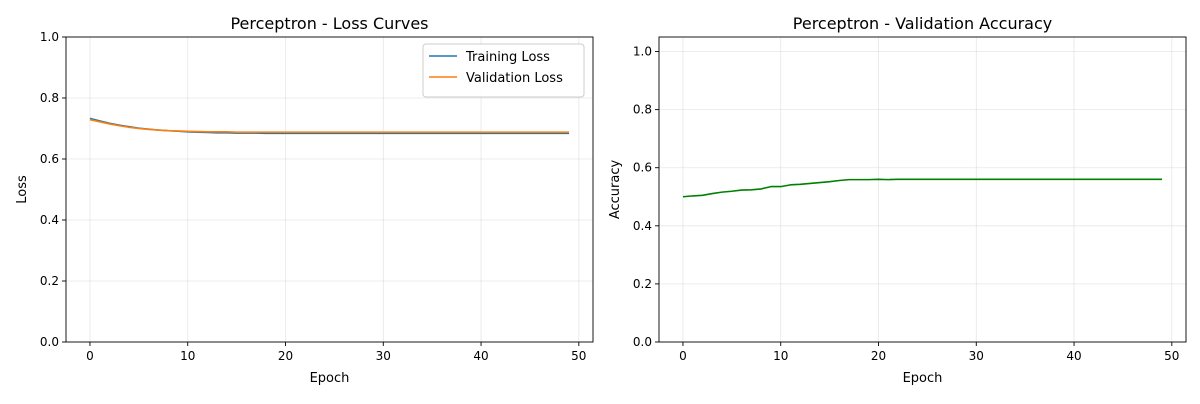 This screenshot has height=404, width=1200. What do you see at coordinates (615, 190) in the screenshot?
I see `y-axis-label: Accuracy` at bounding box center [615, 190].